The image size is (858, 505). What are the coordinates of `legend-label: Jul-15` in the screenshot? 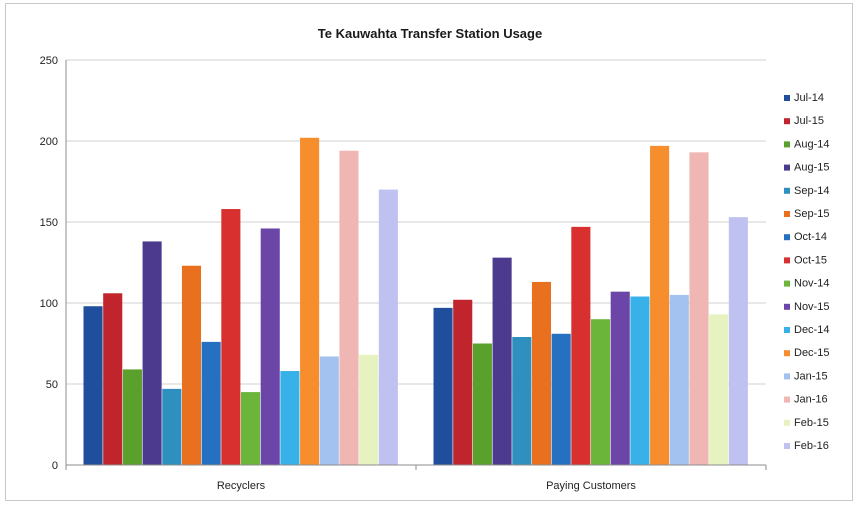 It's located at (809, 121).